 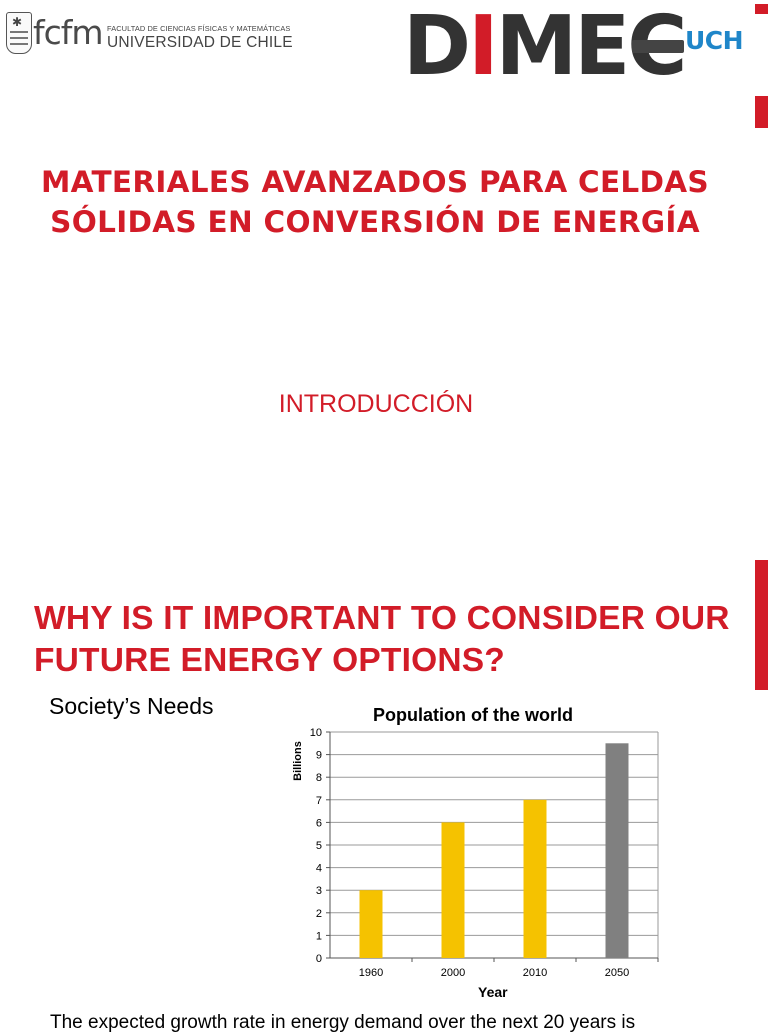 What do you see at coordinates (319, 823) in the screenshot?
I see `y-tick-label: 6` at bounding box center [319, 823].